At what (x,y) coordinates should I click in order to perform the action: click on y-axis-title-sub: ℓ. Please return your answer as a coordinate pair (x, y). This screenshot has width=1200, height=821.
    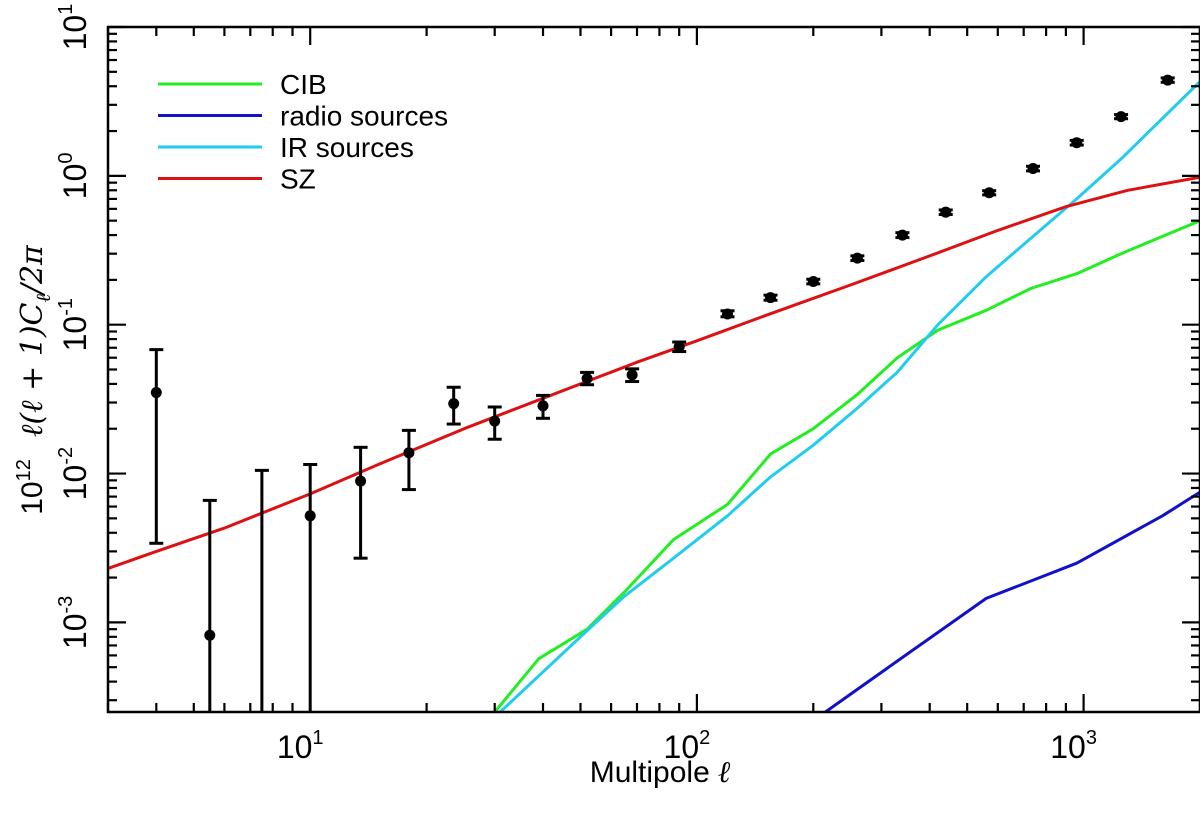
    Looking at the image, I should click on (43, 297).